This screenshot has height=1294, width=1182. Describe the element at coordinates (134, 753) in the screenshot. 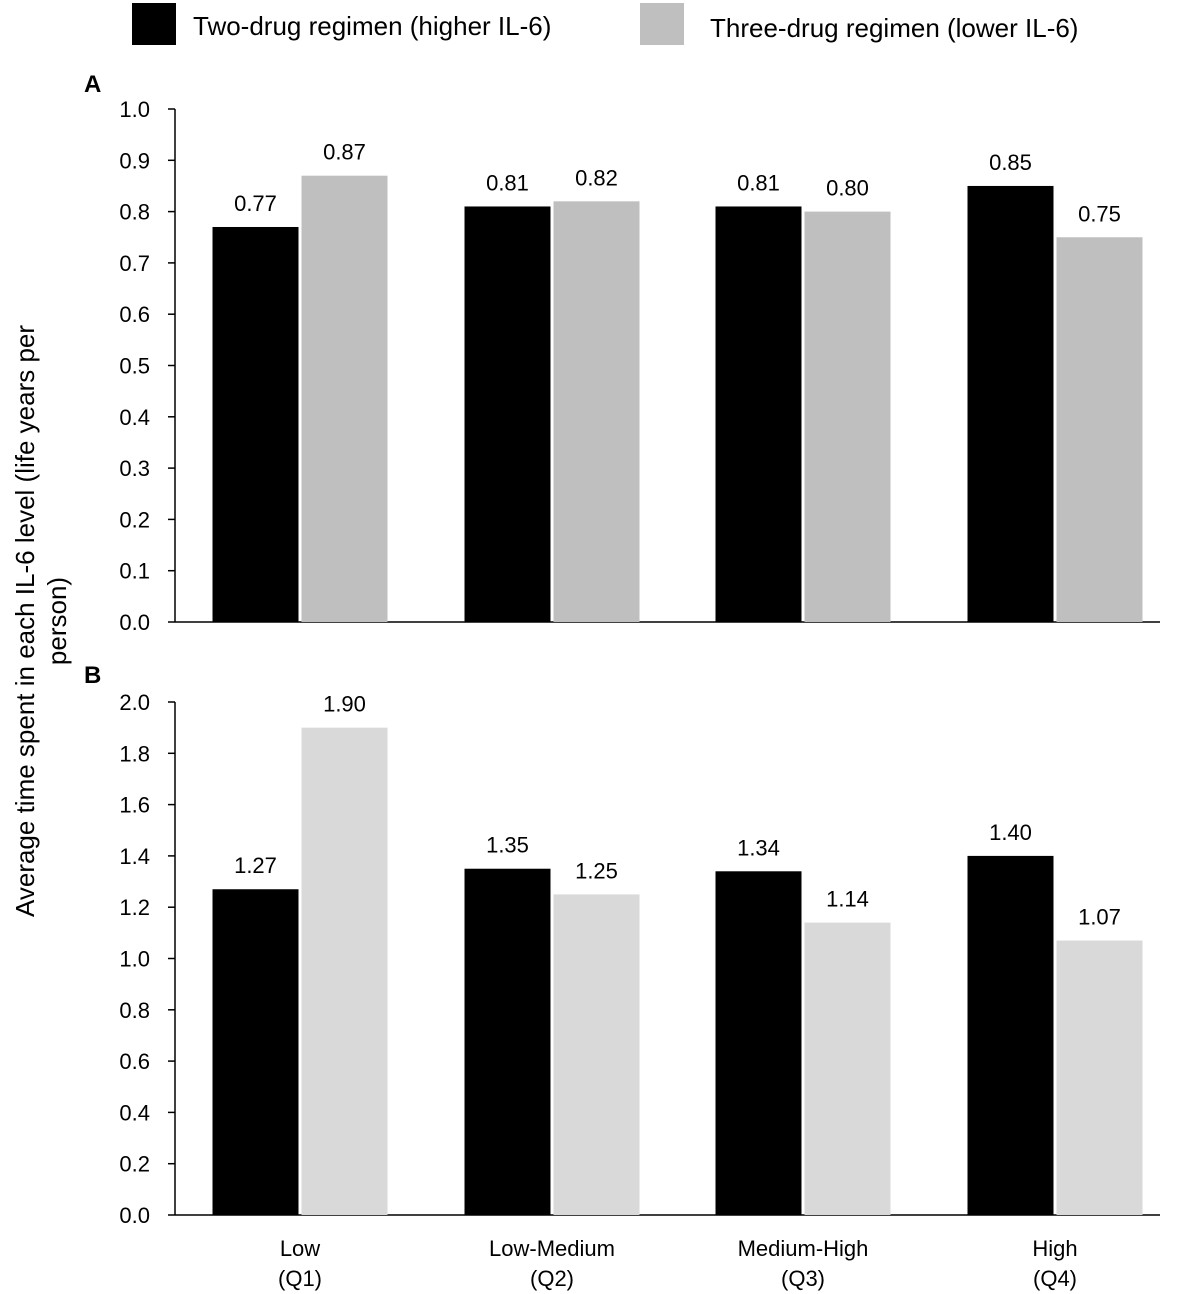

I see `panel-b-y-tick-label: 1.8` at that location.